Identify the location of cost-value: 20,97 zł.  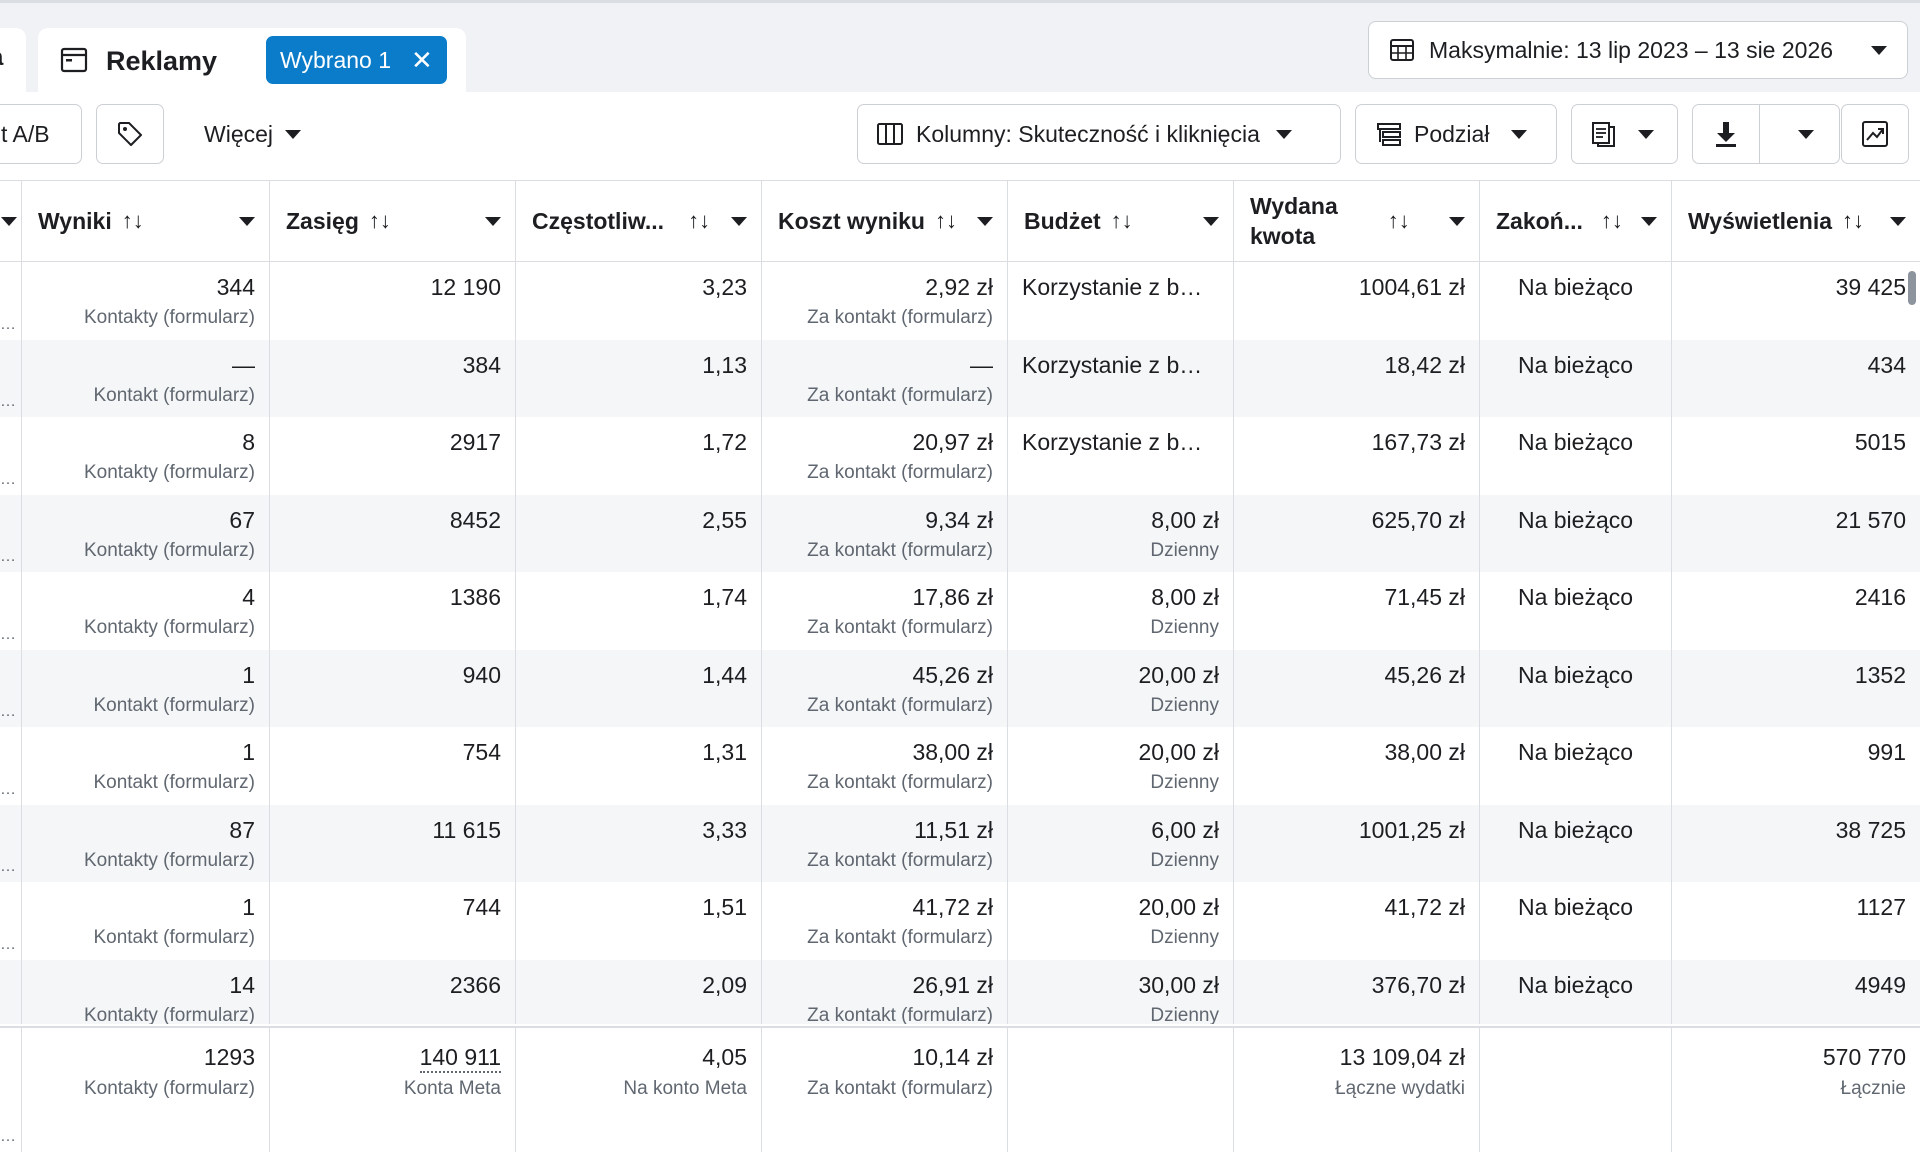
(952, 442).